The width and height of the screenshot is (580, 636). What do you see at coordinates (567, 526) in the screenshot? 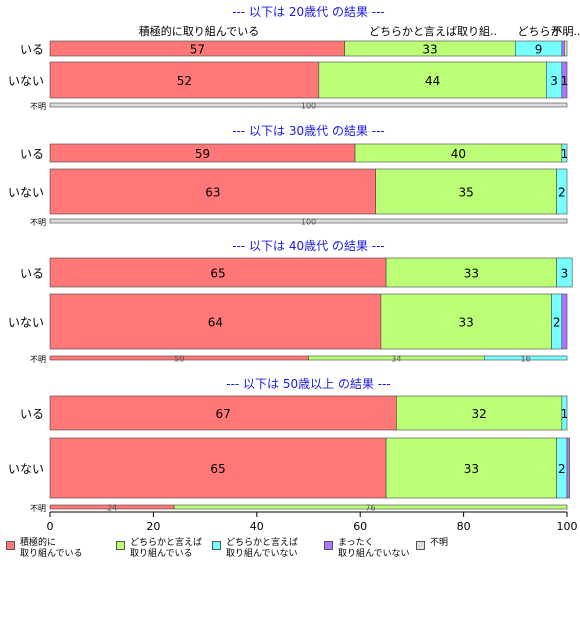
I see `x-tick-label: 100` at bounding box center [567, 526].